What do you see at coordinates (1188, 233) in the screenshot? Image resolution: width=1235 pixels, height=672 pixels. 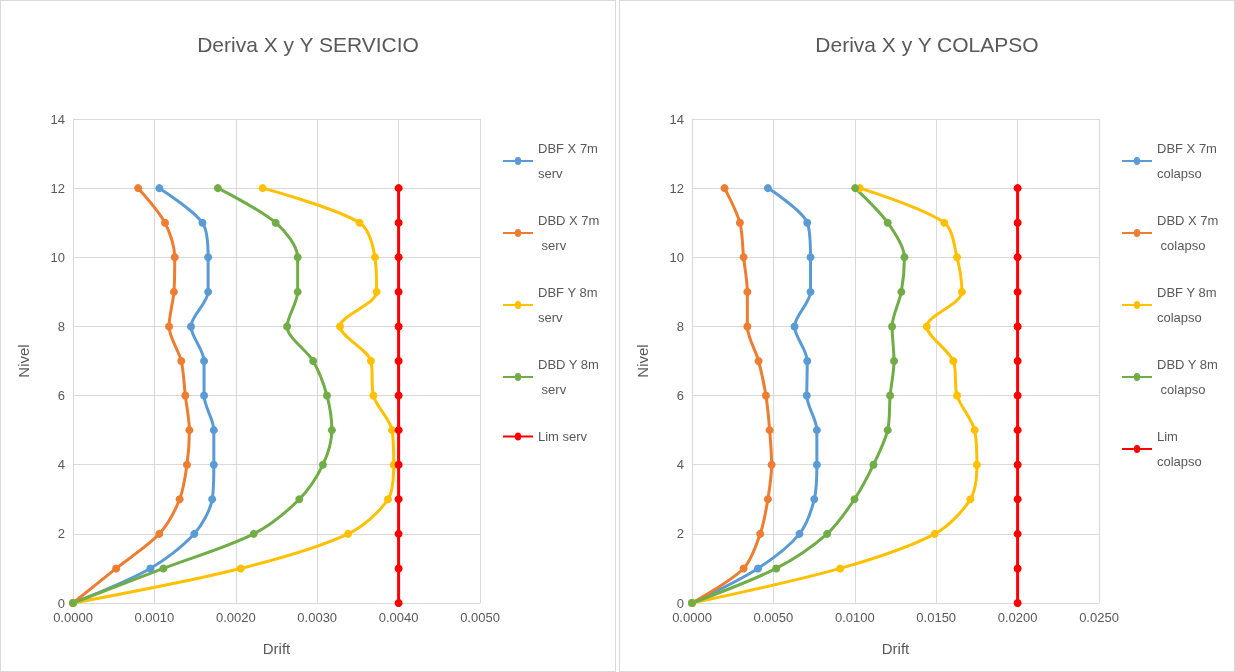 I see `legend-label: DBD X 7m colapso` at bounding box center [1188, 233].